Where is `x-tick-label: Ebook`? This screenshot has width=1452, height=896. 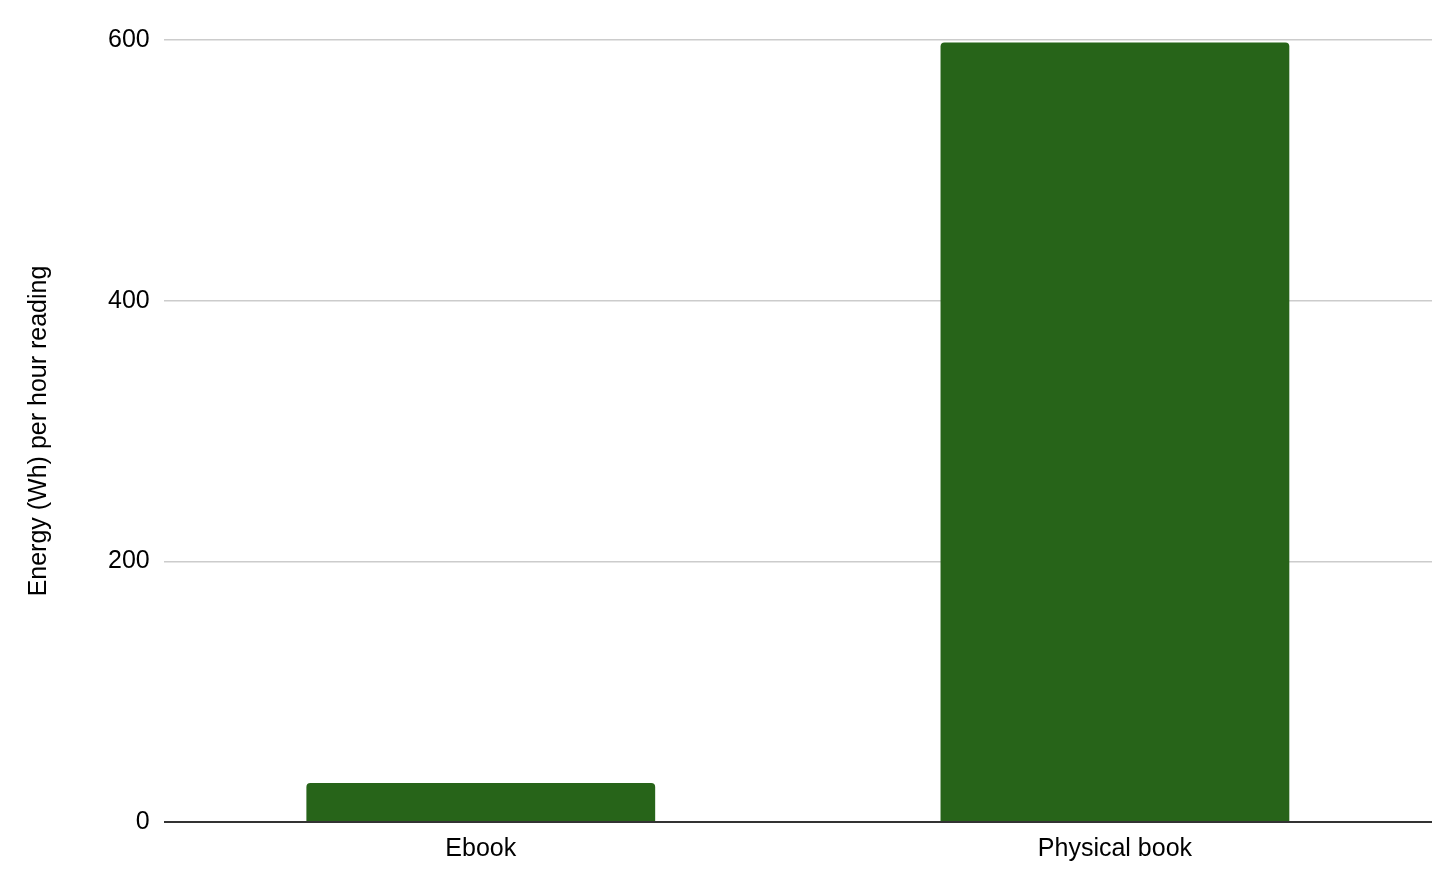 x-tick-label: Ebook is located at coordinates (481, 846).